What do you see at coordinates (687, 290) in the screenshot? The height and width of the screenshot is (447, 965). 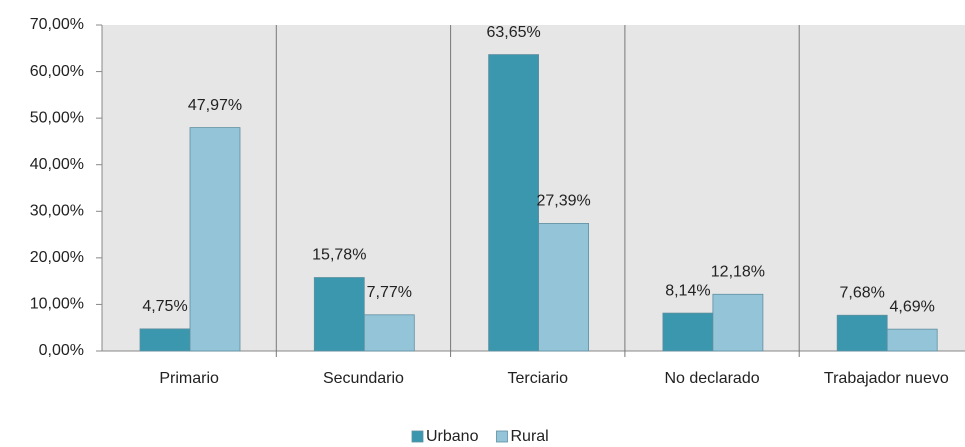 I see `data-label: 8,14%` at bounding box center [687, 290].